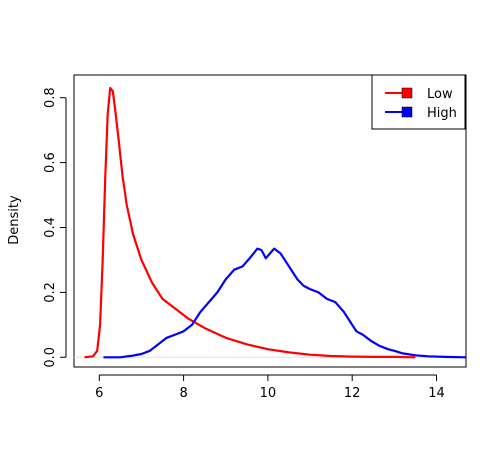 This screenshot has width=504, height=458. What do you see at coordinates (268, 393) in the screenshot?
I see `x-tick-label: 10` at bounding box center [268, 393].